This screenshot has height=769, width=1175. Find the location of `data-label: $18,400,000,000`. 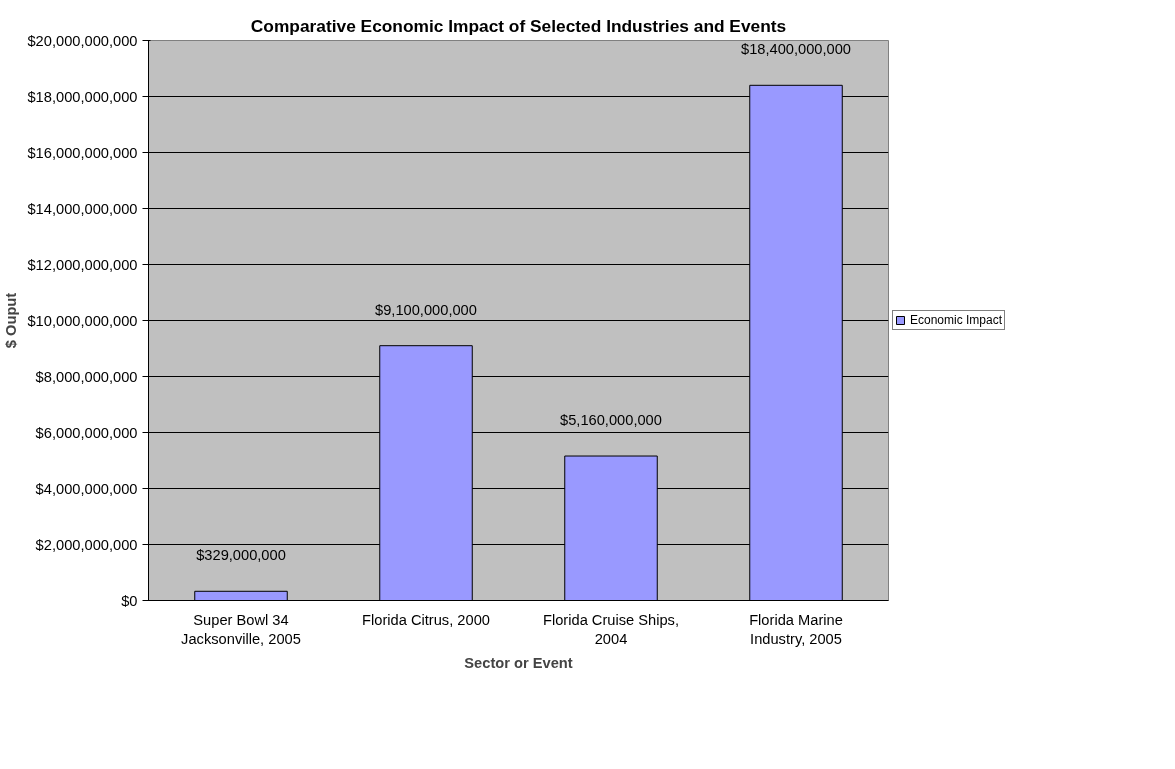

data-label: $18,400,000,000 is located at coordinates (796, 49).